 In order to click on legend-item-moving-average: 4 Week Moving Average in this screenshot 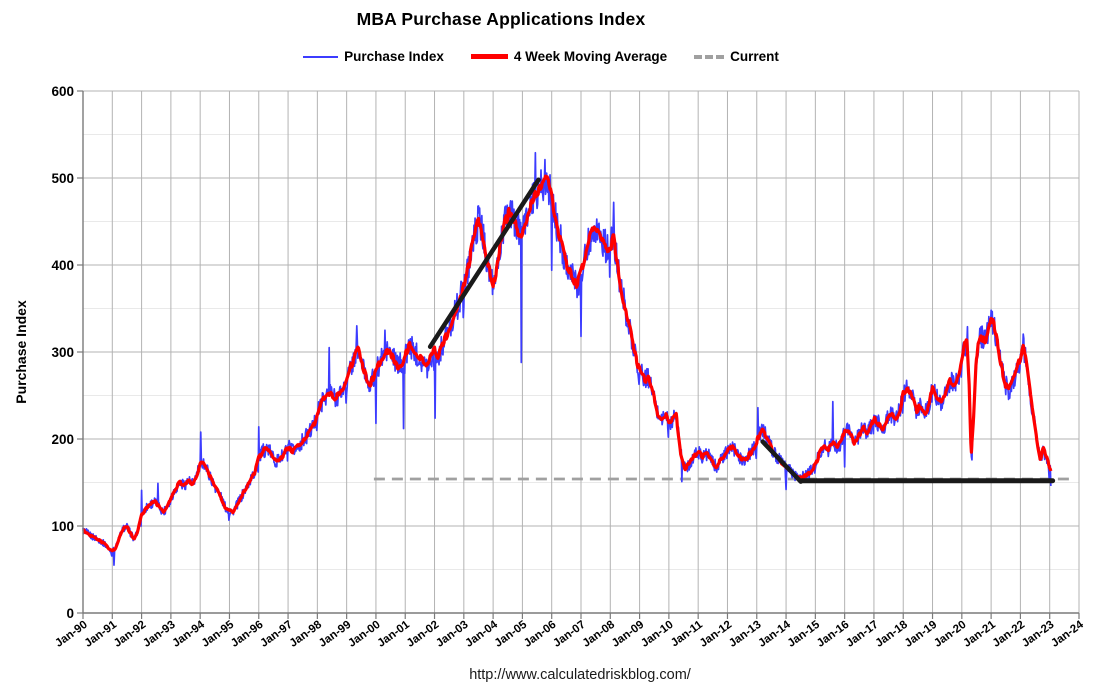, I will do `click(569, 56)`.